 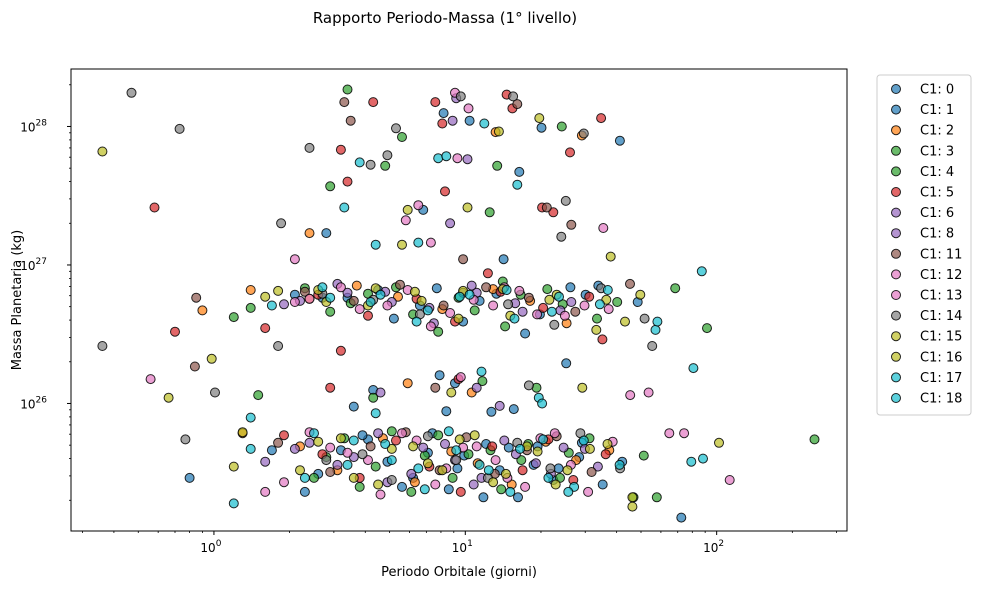 I want to click on legend-label: C1: 2, so click(x=937, y=131).